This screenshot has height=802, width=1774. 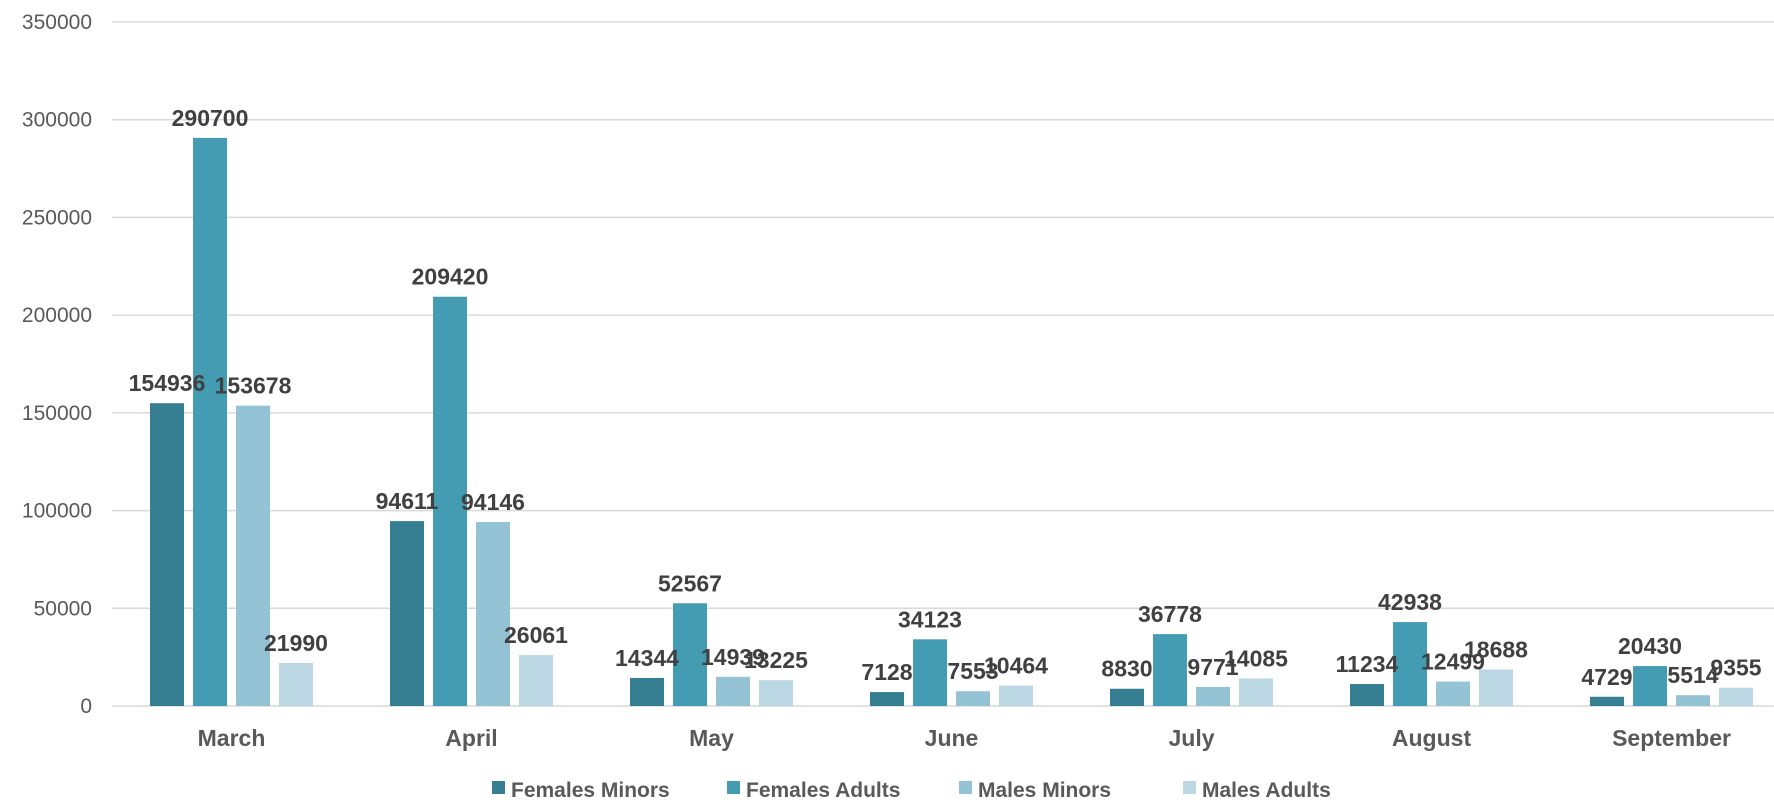 What do you see at coordinates (1453, 662) in the screenshot?
I see `data-label: 12499` at bounding box center [1453, 662].